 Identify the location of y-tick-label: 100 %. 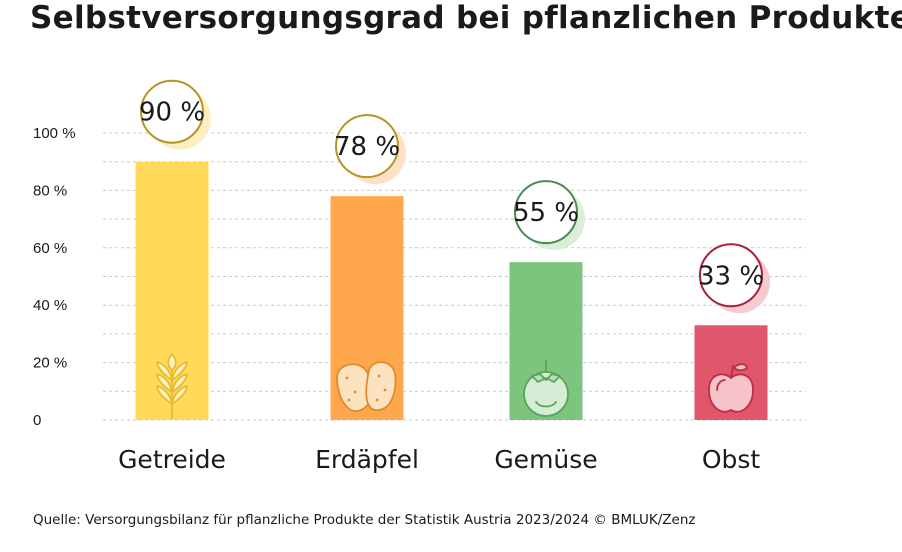
(54, 133).